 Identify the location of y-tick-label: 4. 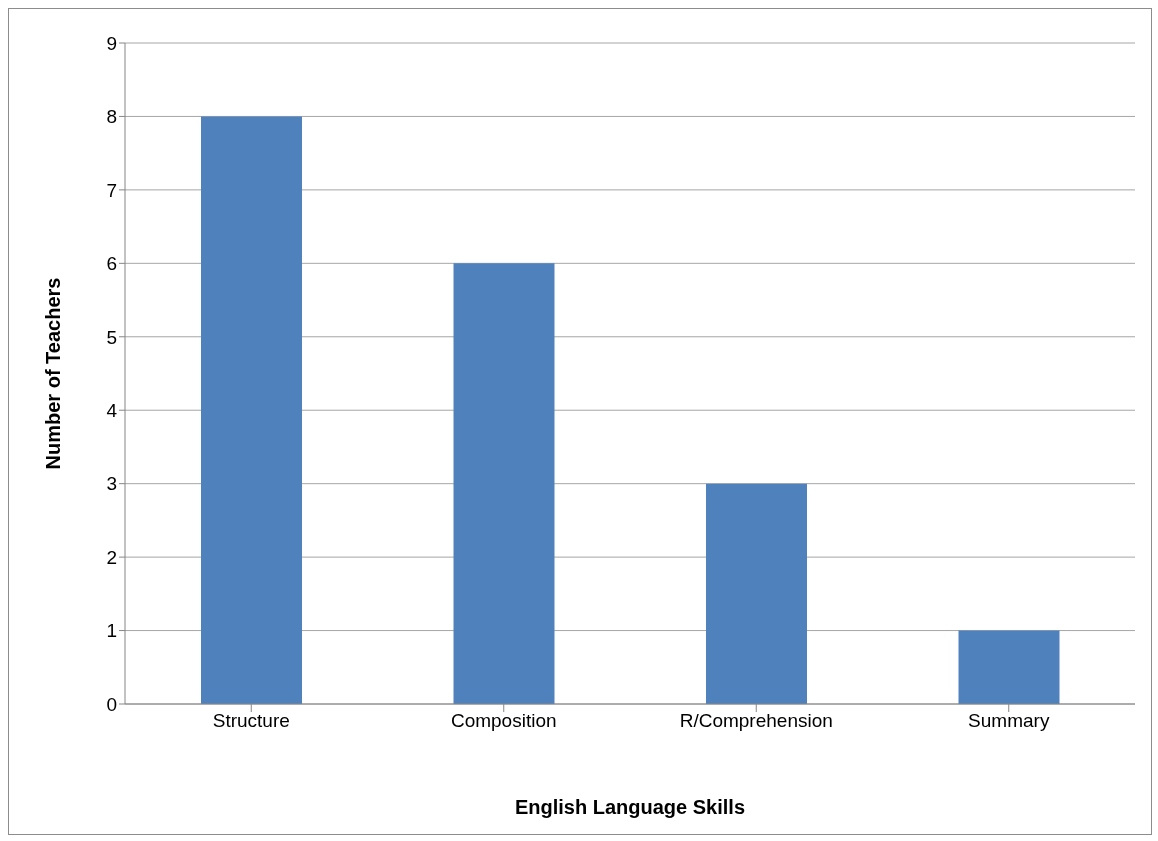
(112, 410).